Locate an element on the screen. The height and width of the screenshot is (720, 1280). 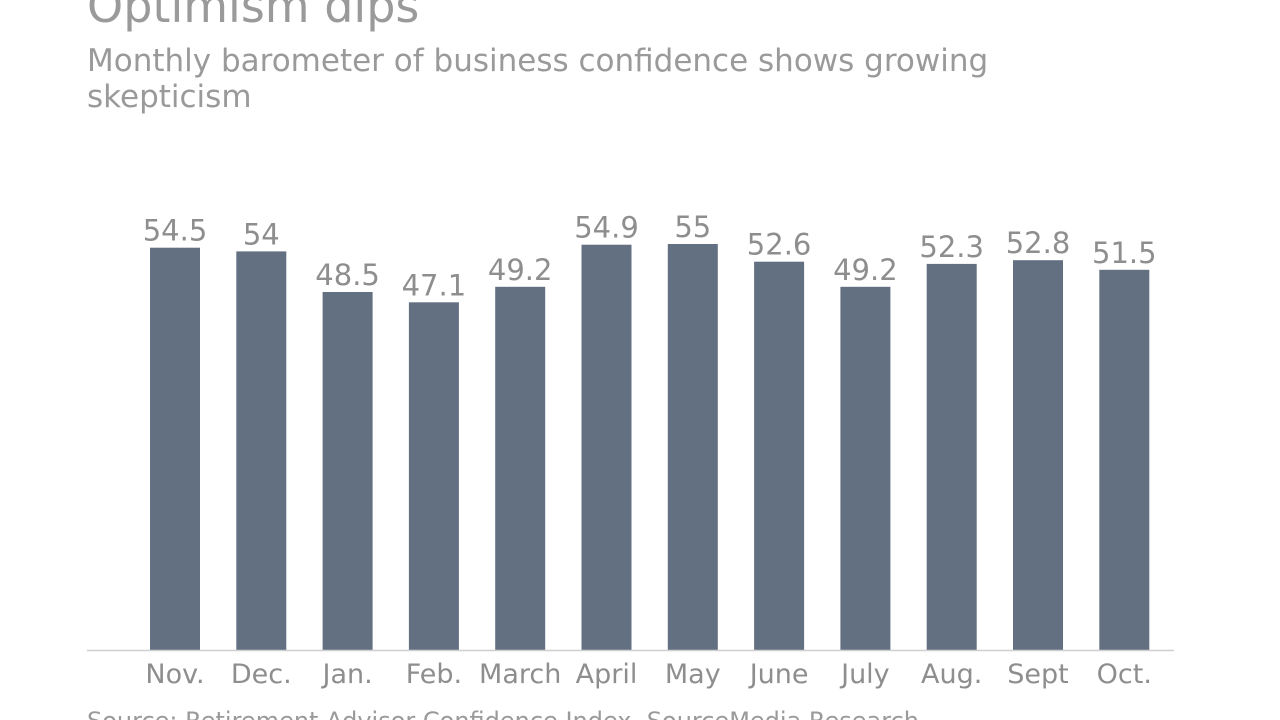
value-label: 52.8 is located at coordinates (1038, 243).